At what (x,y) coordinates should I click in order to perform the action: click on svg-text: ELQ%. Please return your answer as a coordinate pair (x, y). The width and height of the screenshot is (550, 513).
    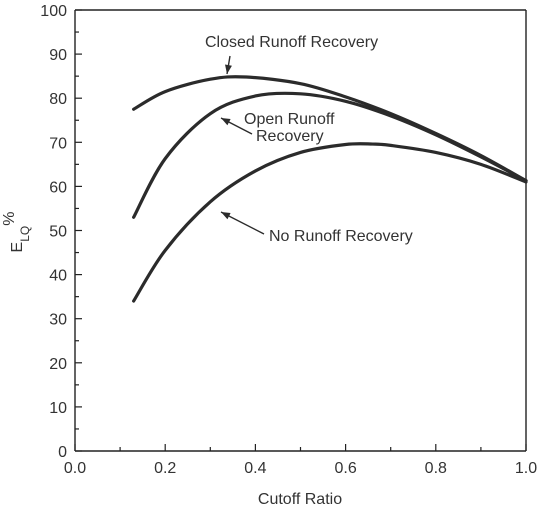
    Looking at the image, I should click on (17, 232).